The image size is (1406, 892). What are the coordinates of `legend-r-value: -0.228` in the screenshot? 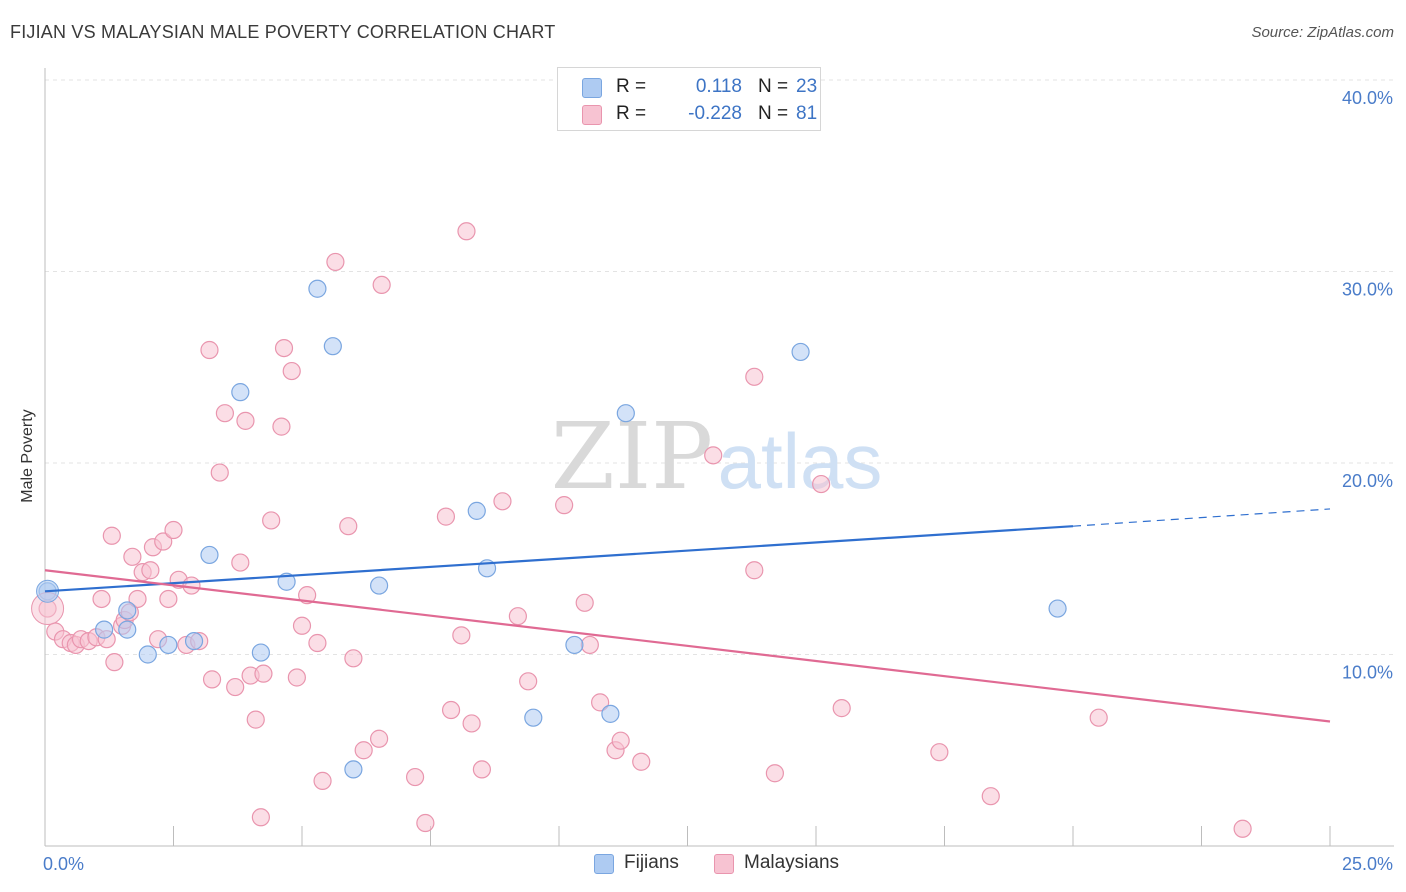 It's located at (715, 113).